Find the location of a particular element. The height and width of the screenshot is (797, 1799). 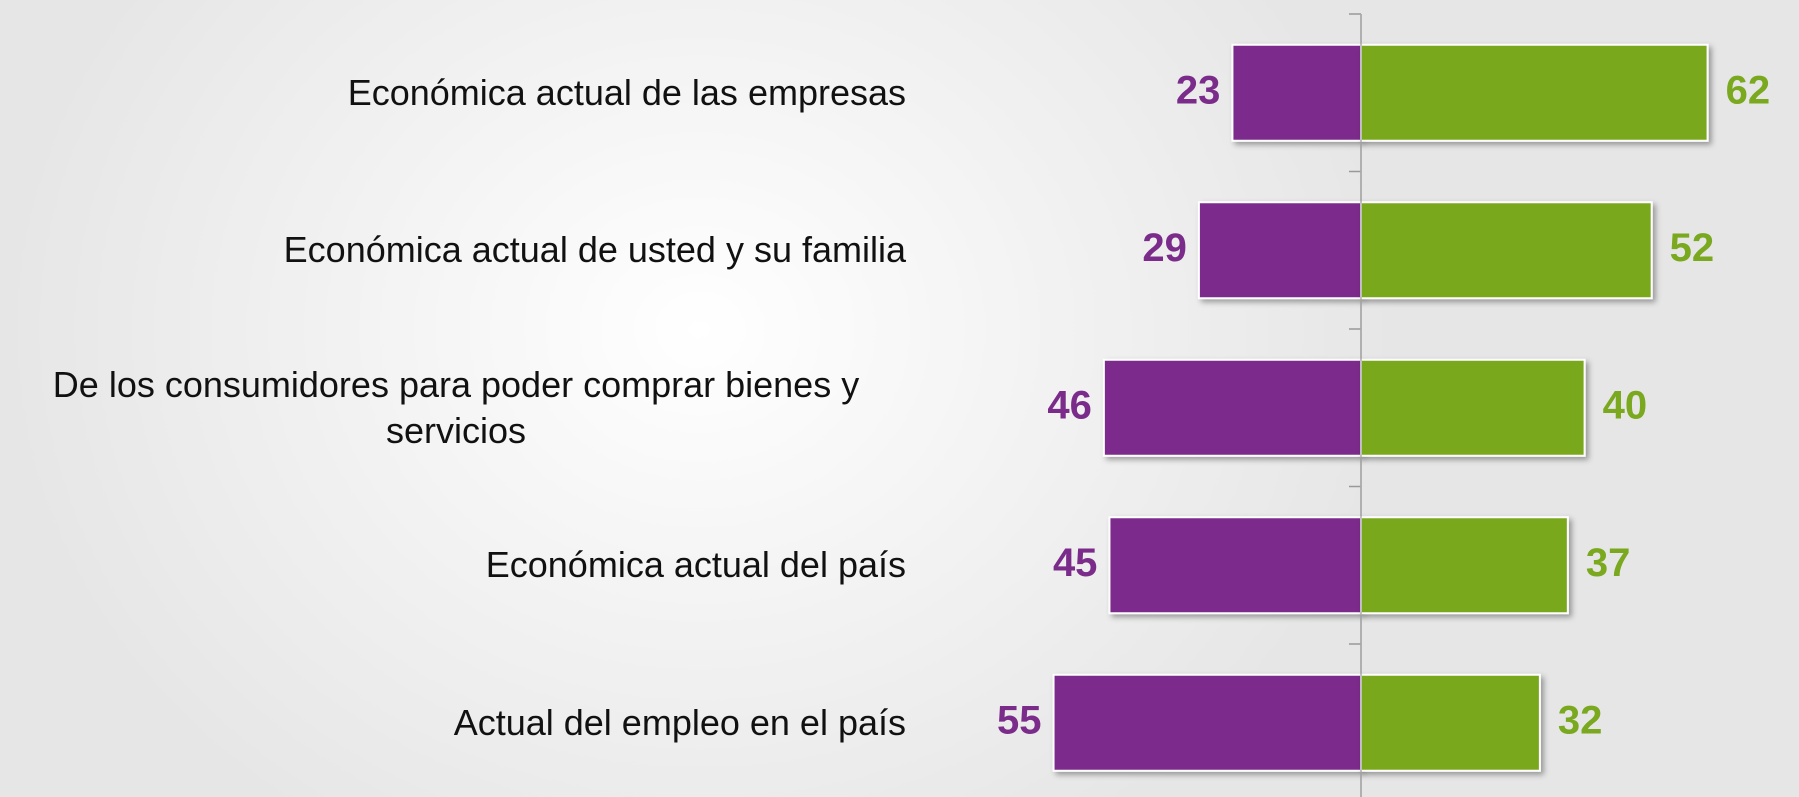

value-label: 45 is located at coordinates (1075, 563).